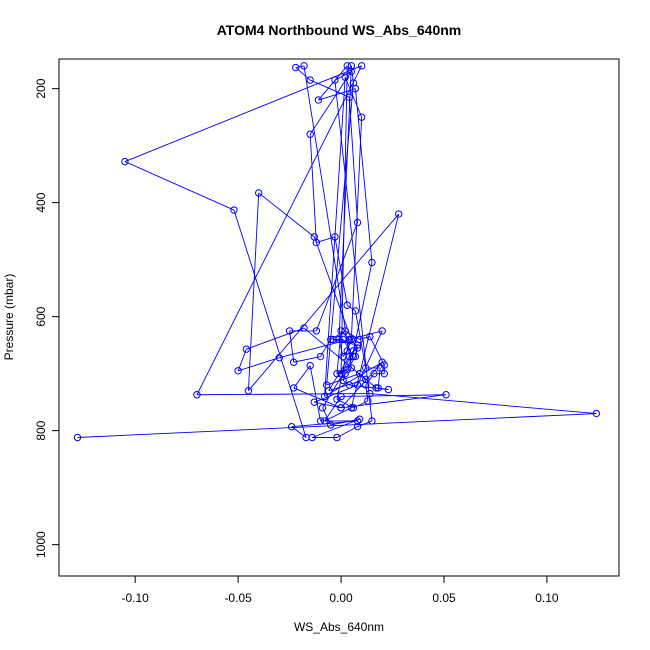  Describe the element at coordinates (341, 598) in the screenshot. I see `x-tick-label: 0.00` at that location.